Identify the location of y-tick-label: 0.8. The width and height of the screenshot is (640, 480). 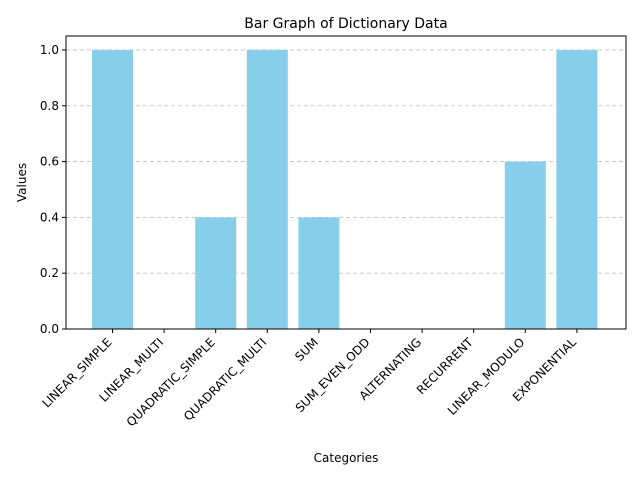
(49, 106).